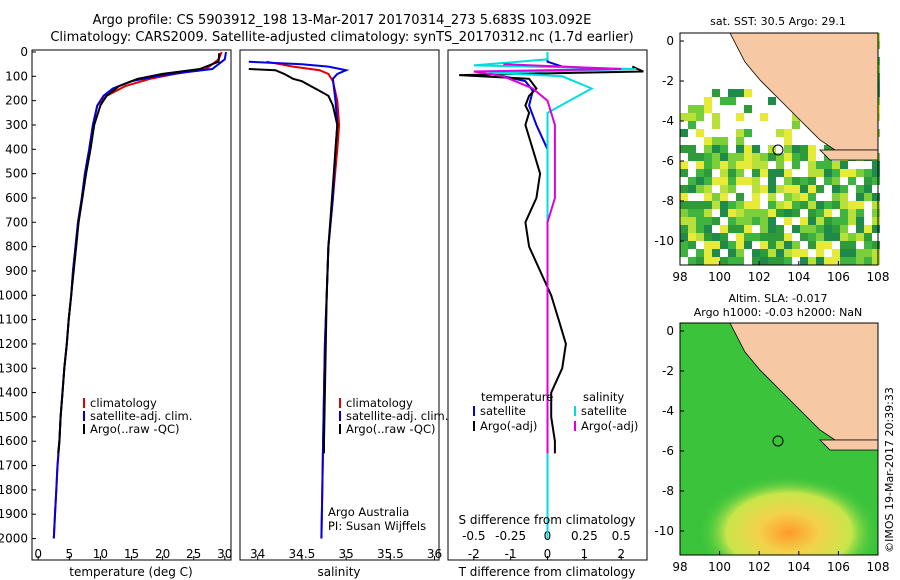 Image resolution: width=900 pixels, height=580 pixels. What do you see at coordinates (798, 277) in the screenshot?
I see `lon-tick-label: 104` at bounding box center [798, 277].